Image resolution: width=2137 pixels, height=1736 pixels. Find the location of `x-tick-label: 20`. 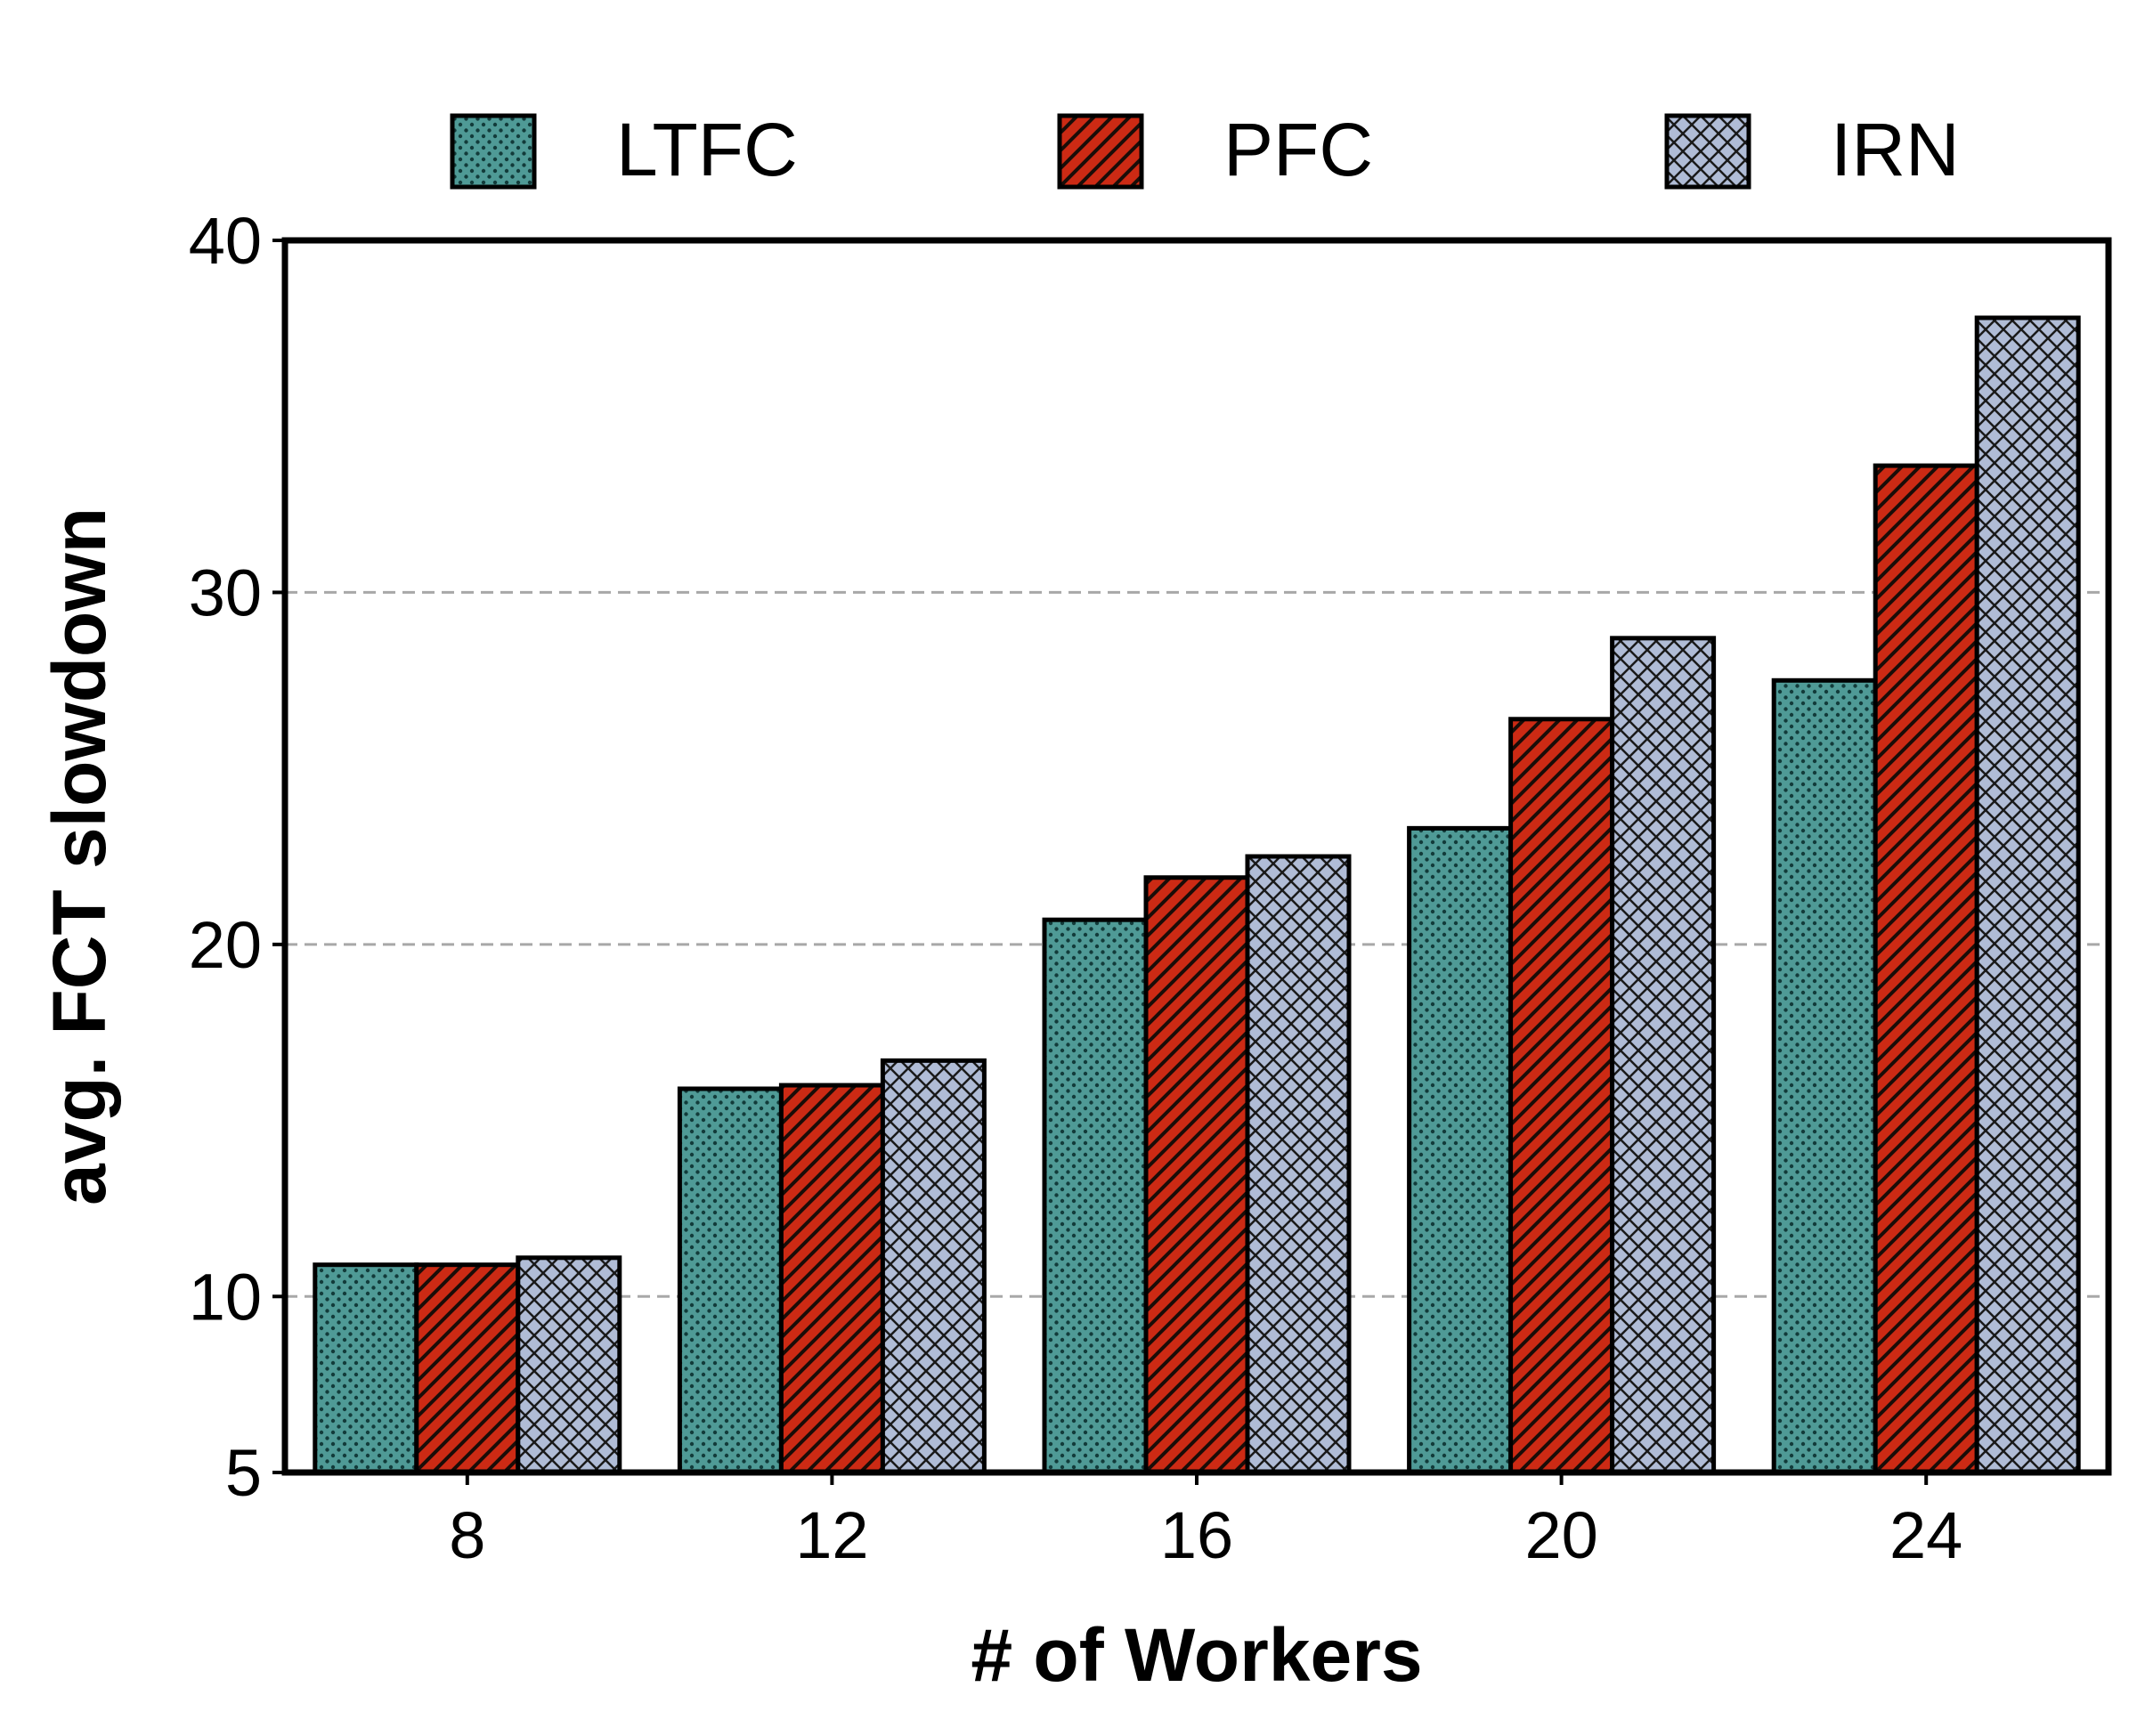

x-tick-label: 20 is located at coordinates (1560, 1535).